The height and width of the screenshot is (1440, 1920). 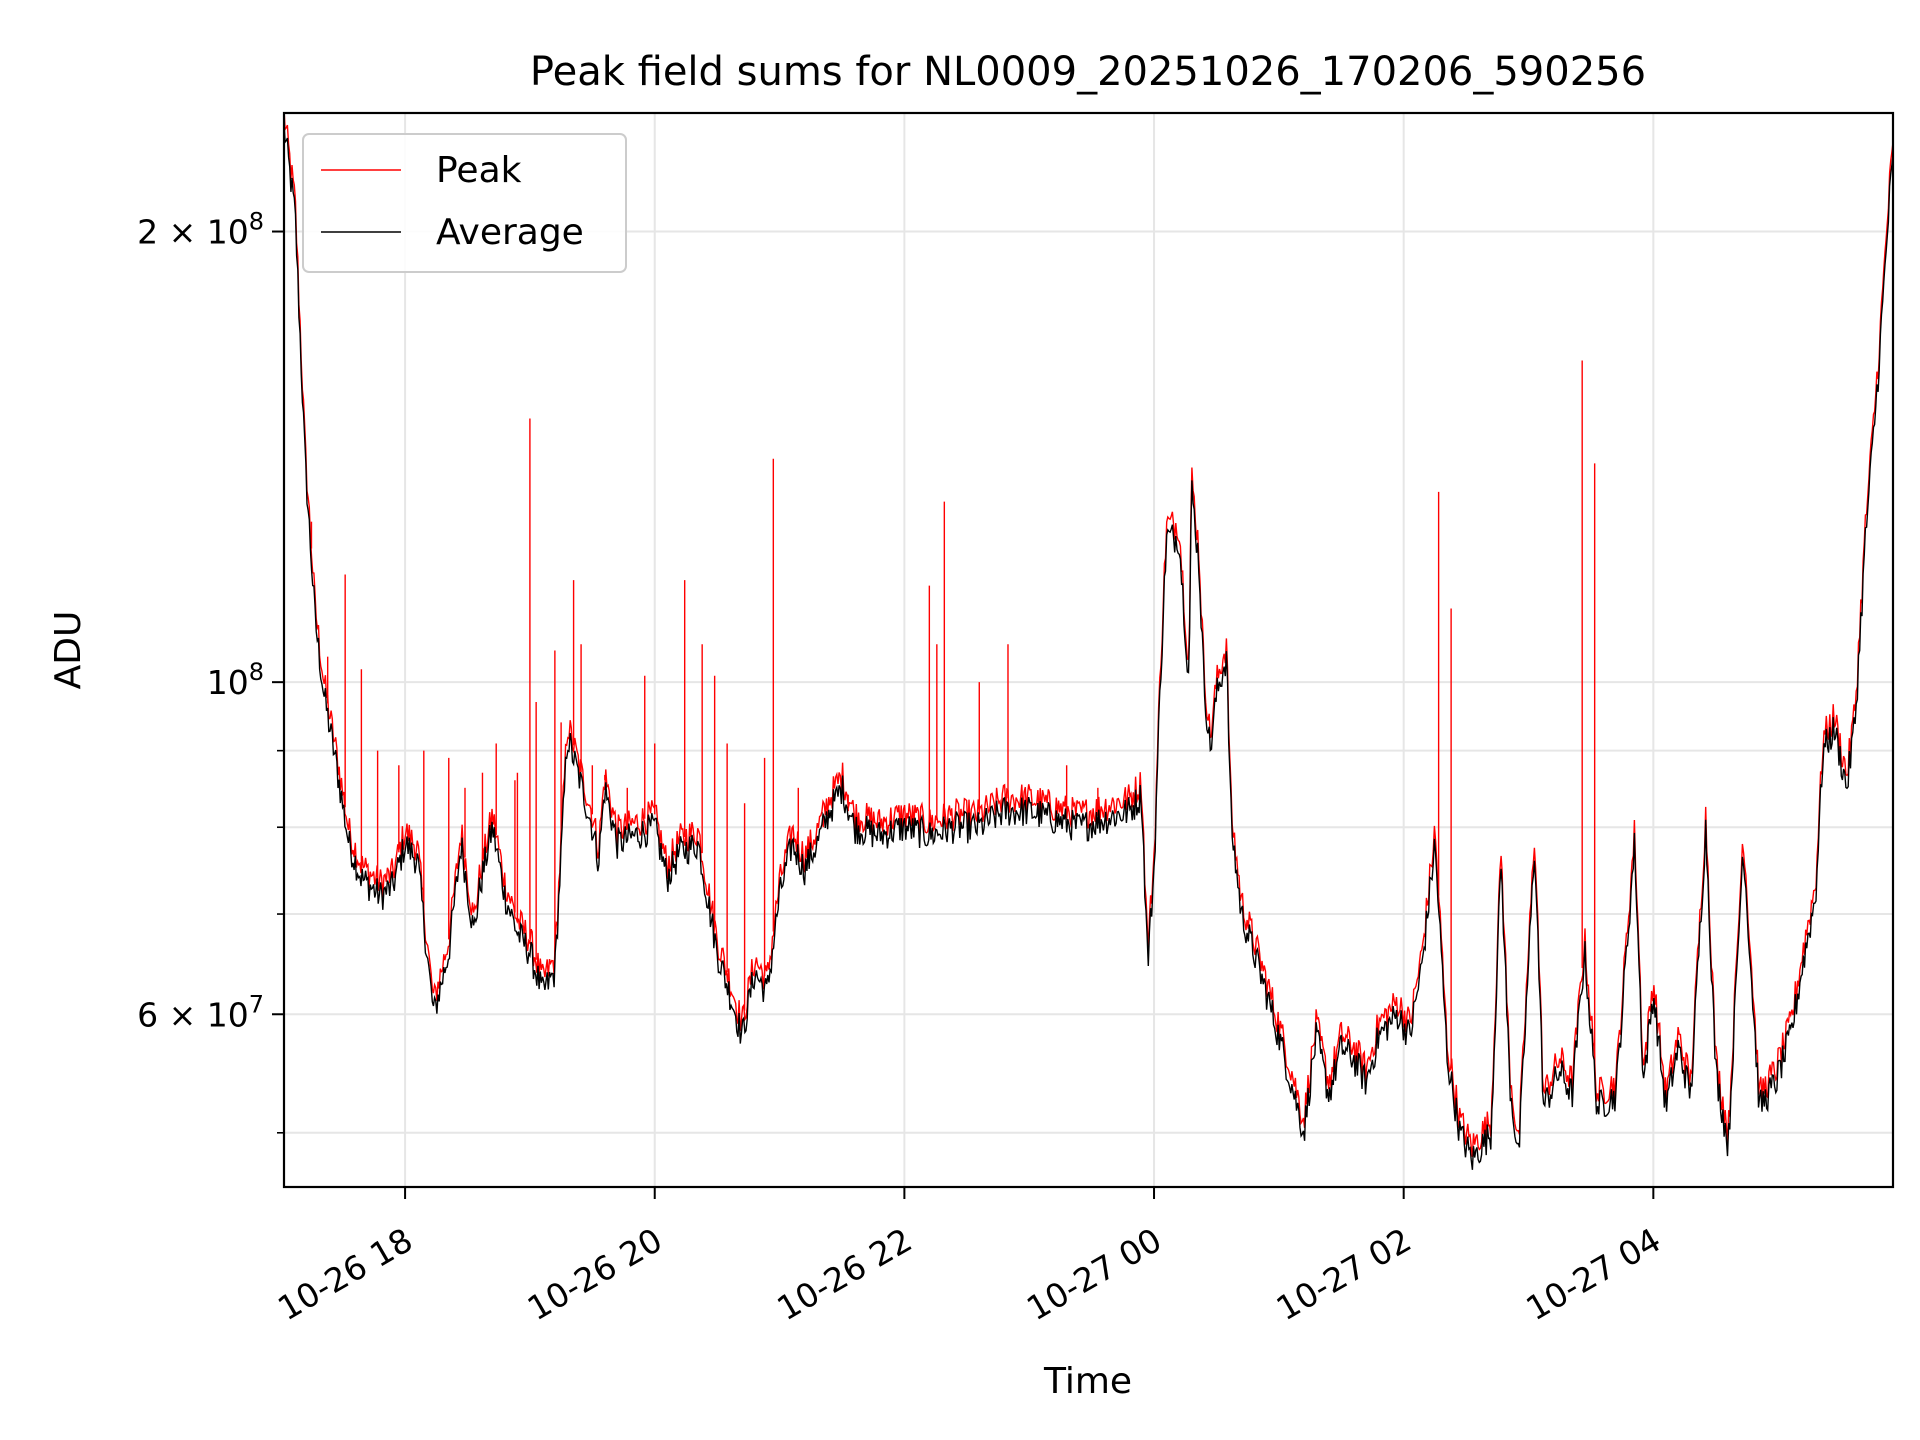 I want to click on x-axis-label: Time, so click(x=1087, y=1381).